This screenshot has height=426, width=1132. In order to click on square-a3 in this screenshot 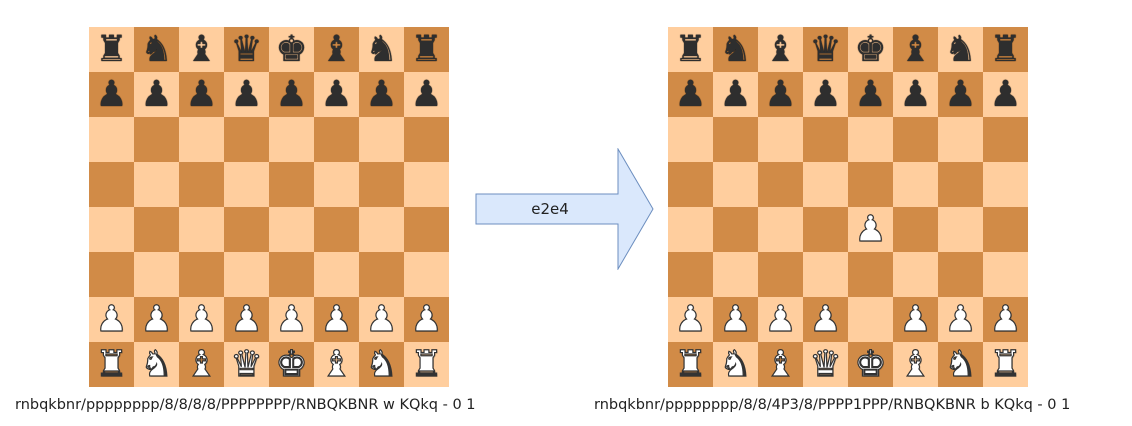, I will do `click(690, 274)`.